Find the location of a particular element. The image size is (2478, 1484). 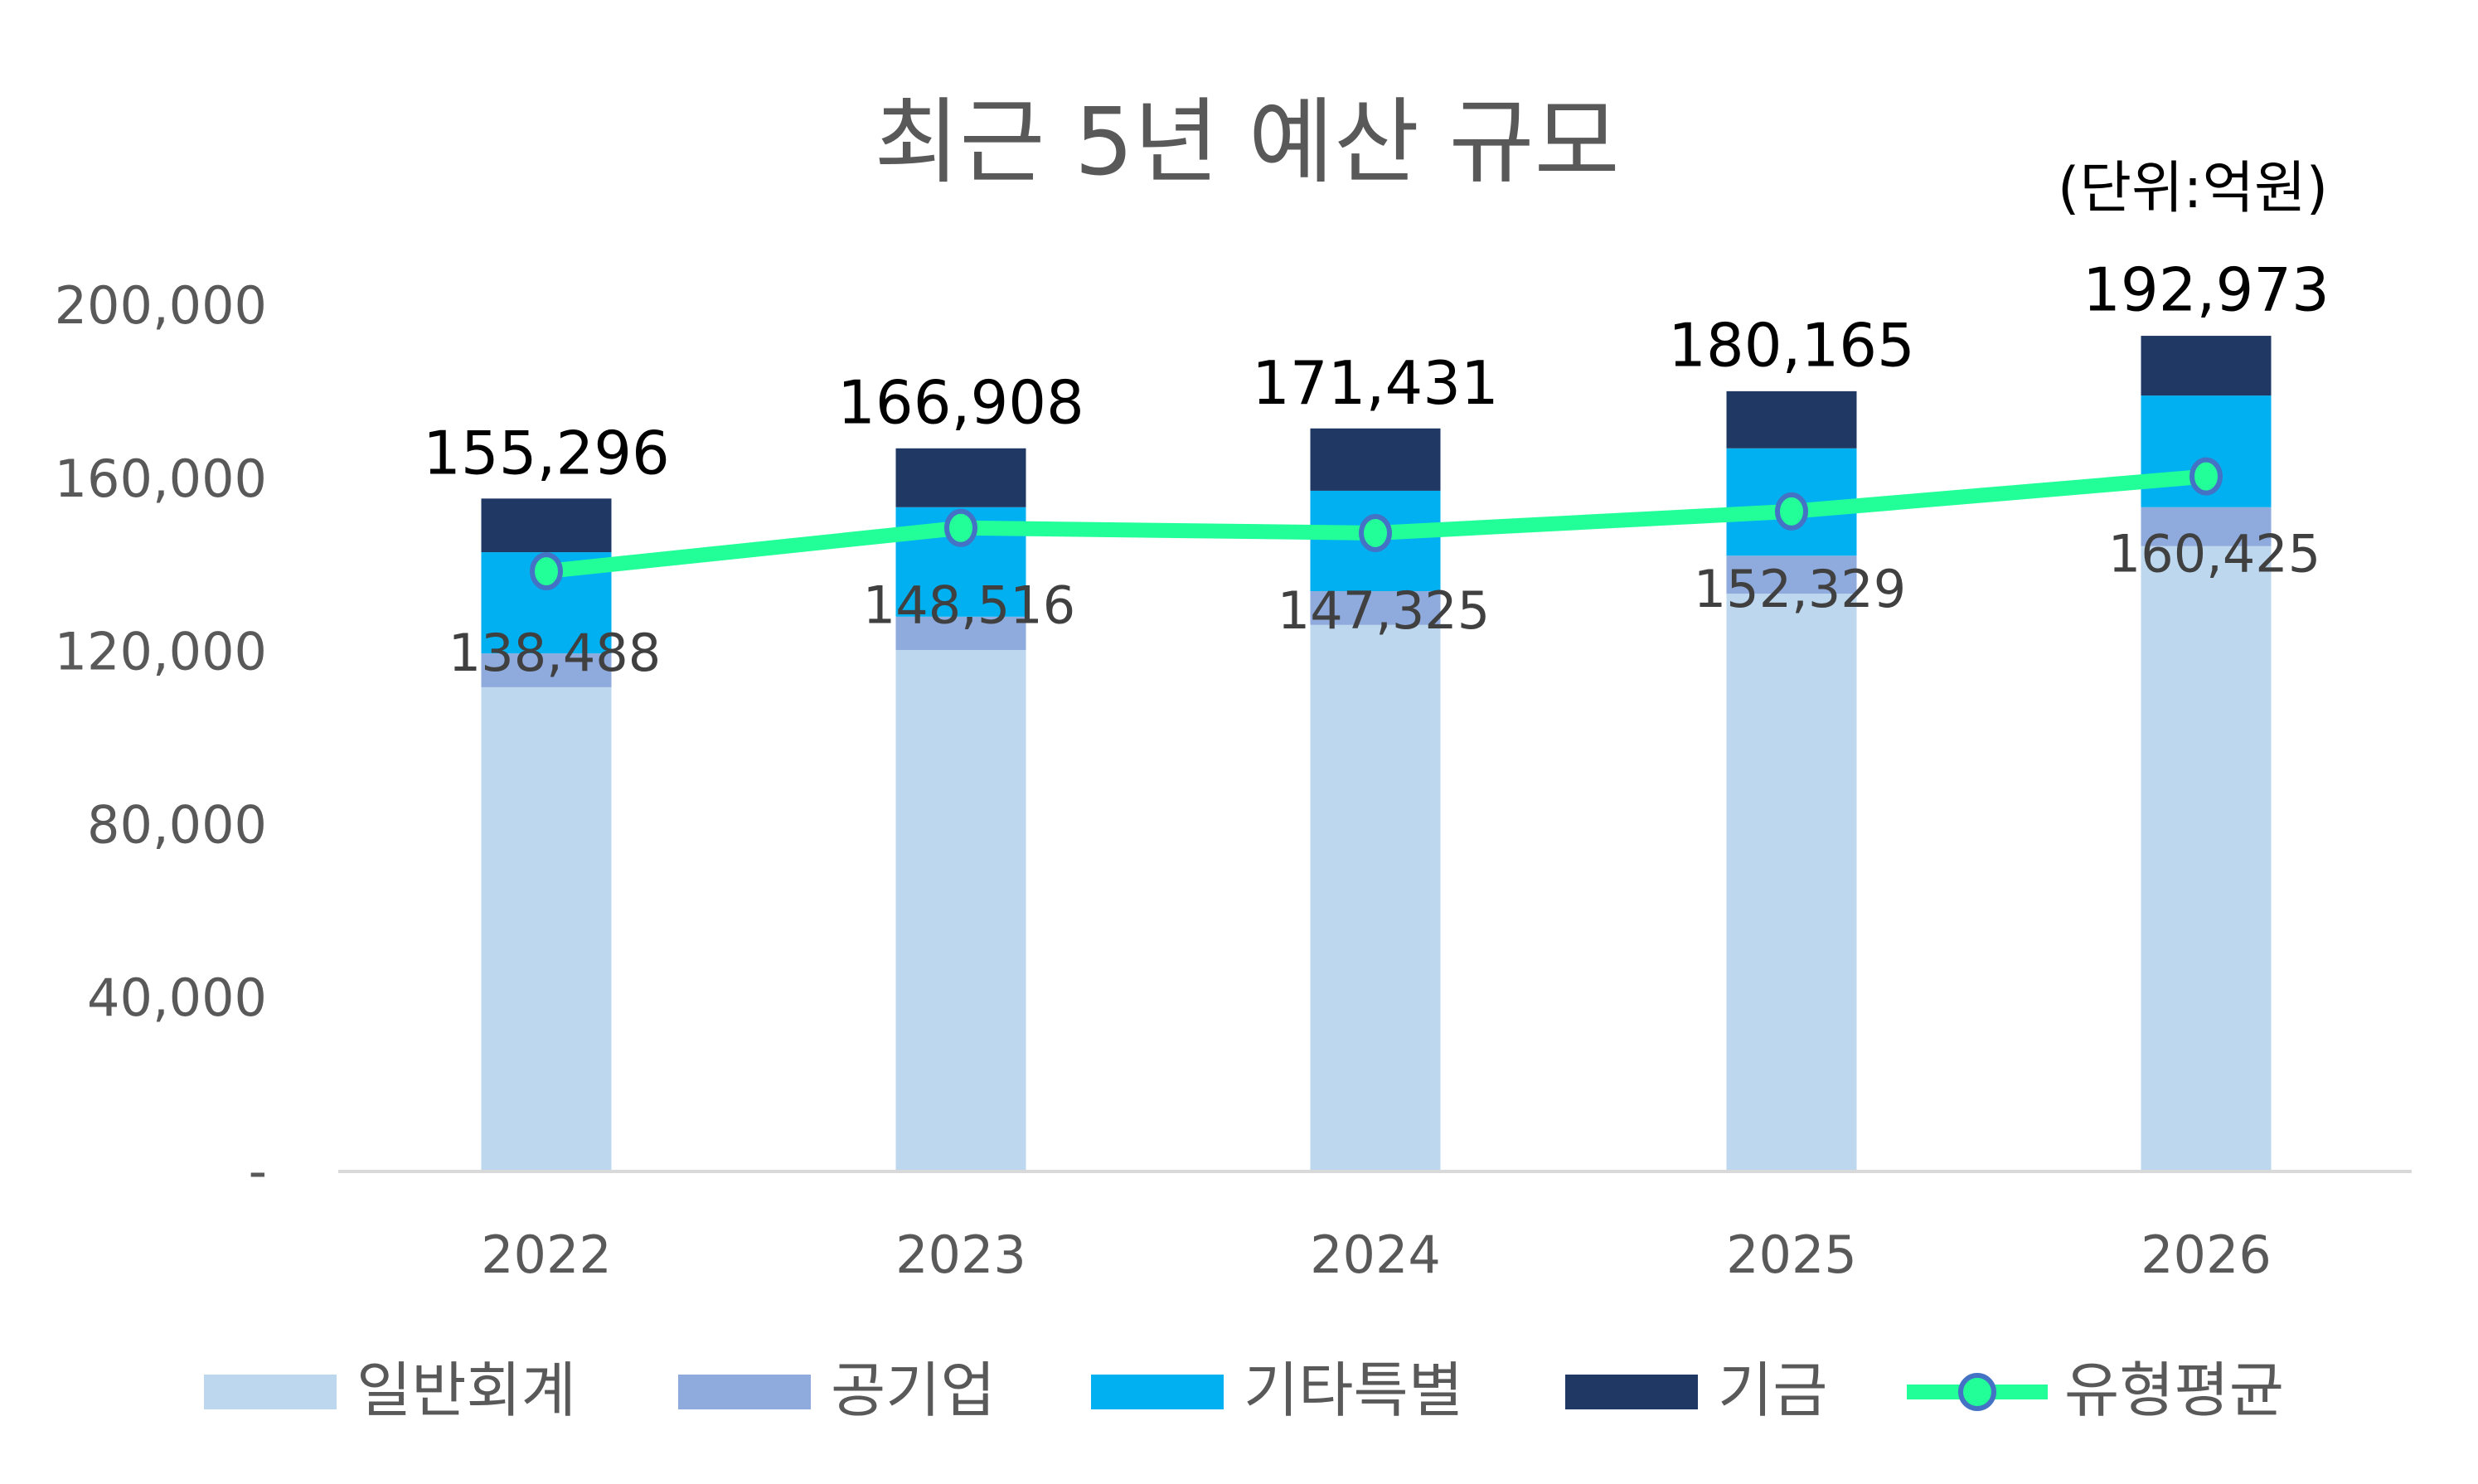

average-label: 138,488 is located at coordinates (555, 653).